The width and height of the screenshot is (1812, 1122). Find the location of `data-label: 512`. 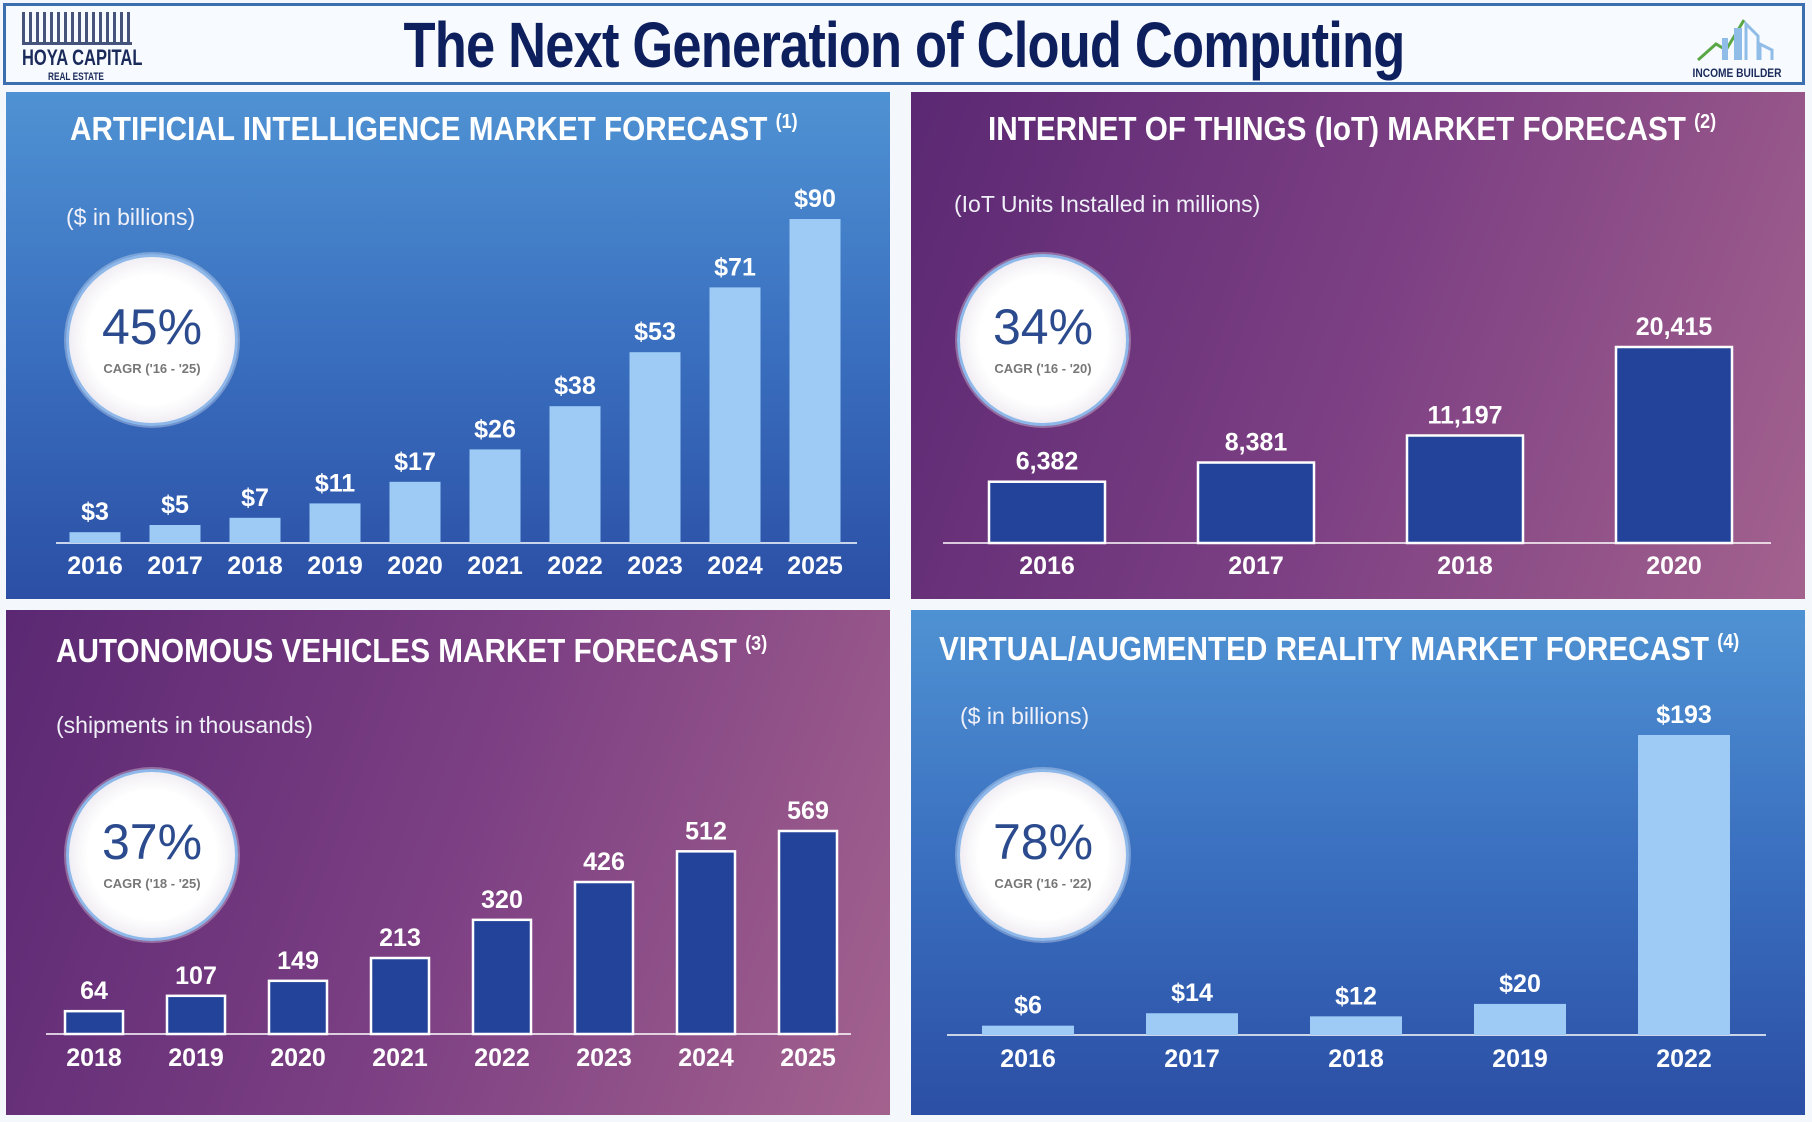

data-label: 512 is located at coordinates (706, 831).